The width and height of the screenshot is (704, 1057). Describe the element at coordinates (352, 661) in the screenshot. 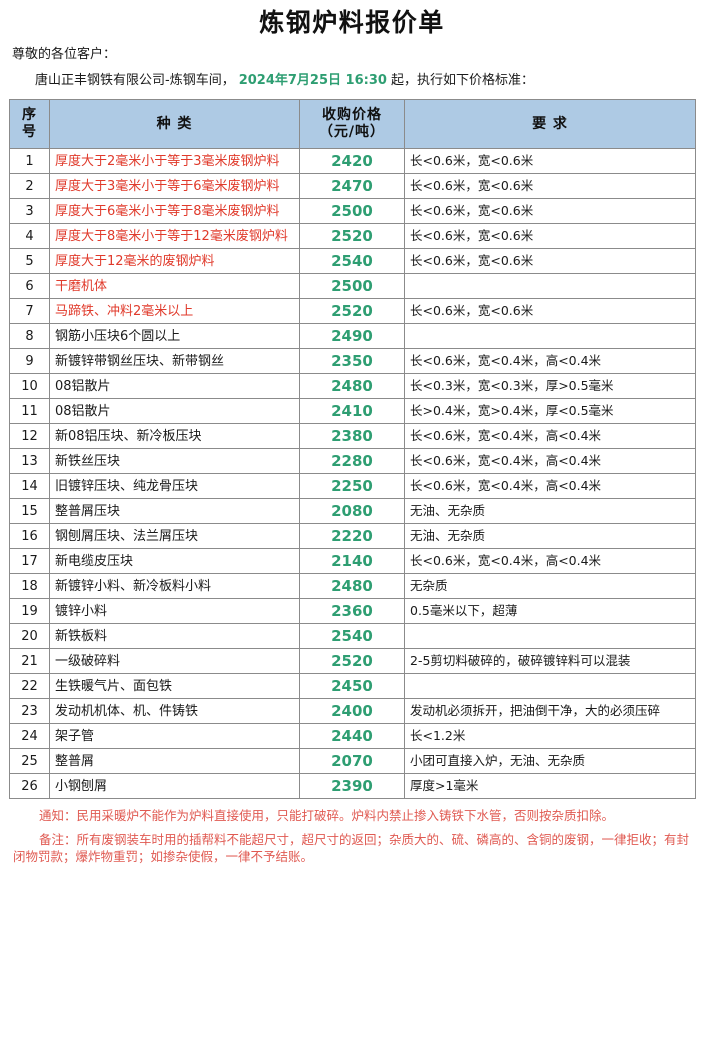

I see `table-row: 21 一级破碎料 2520 2-5剪切料破碎的，破碎镀锌料可以混装` at that location.